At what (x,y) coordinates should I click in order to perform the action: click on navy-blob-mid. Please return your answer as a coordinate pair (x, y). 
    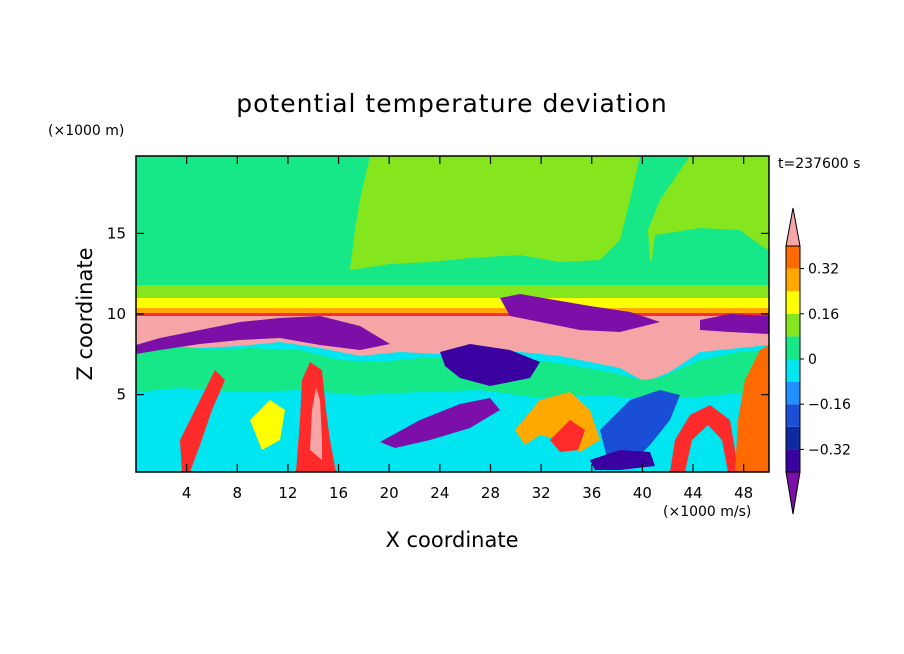
    Looking at the image, I should click on (490, 365).